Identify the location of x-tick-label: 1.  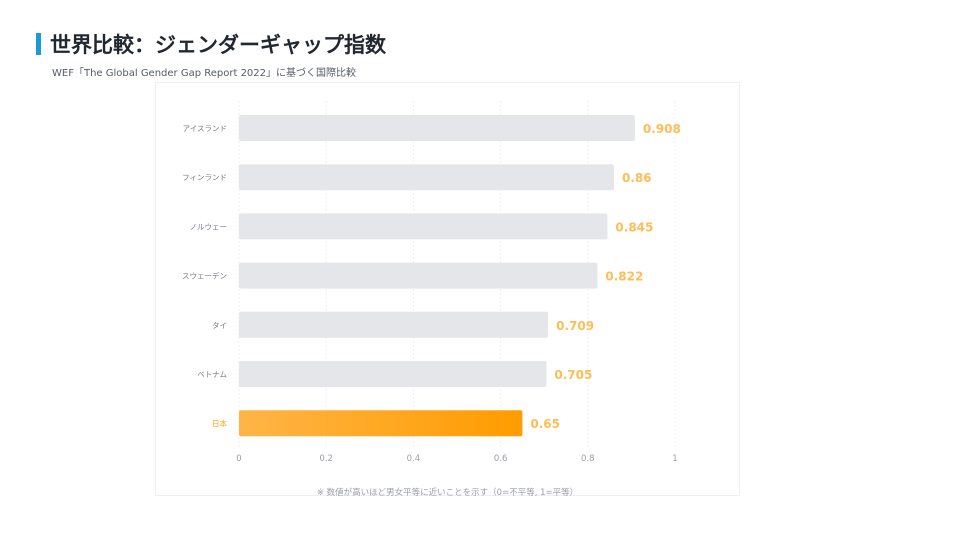
(674, 459).